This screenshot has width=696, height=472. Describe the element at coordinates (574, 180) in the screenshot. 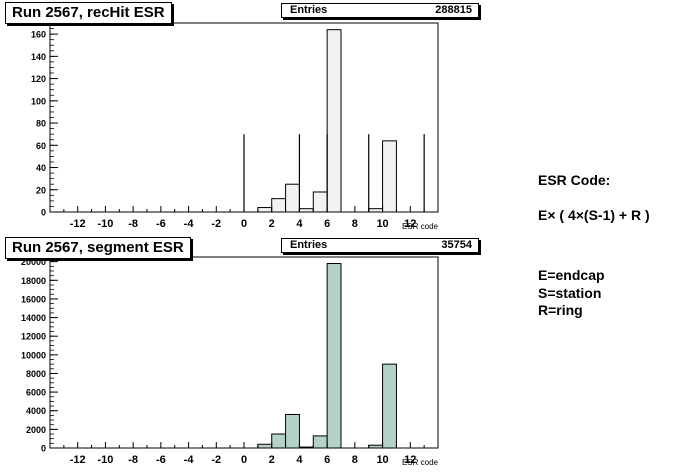

I see `legend-heading: ESR Code:` at that location.